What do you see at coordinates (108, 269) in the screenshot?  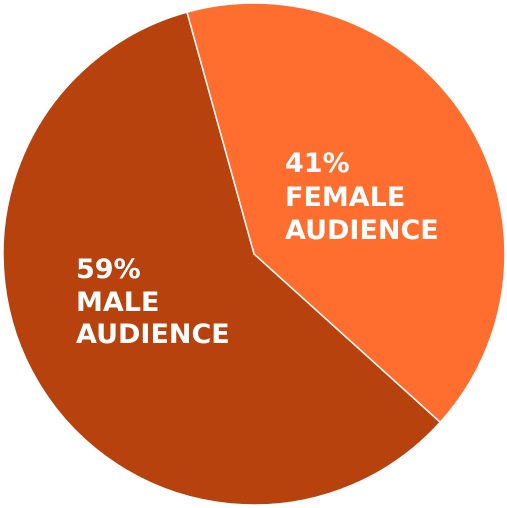 I see `male-percent: 59%` at bounding box center [108, 269].